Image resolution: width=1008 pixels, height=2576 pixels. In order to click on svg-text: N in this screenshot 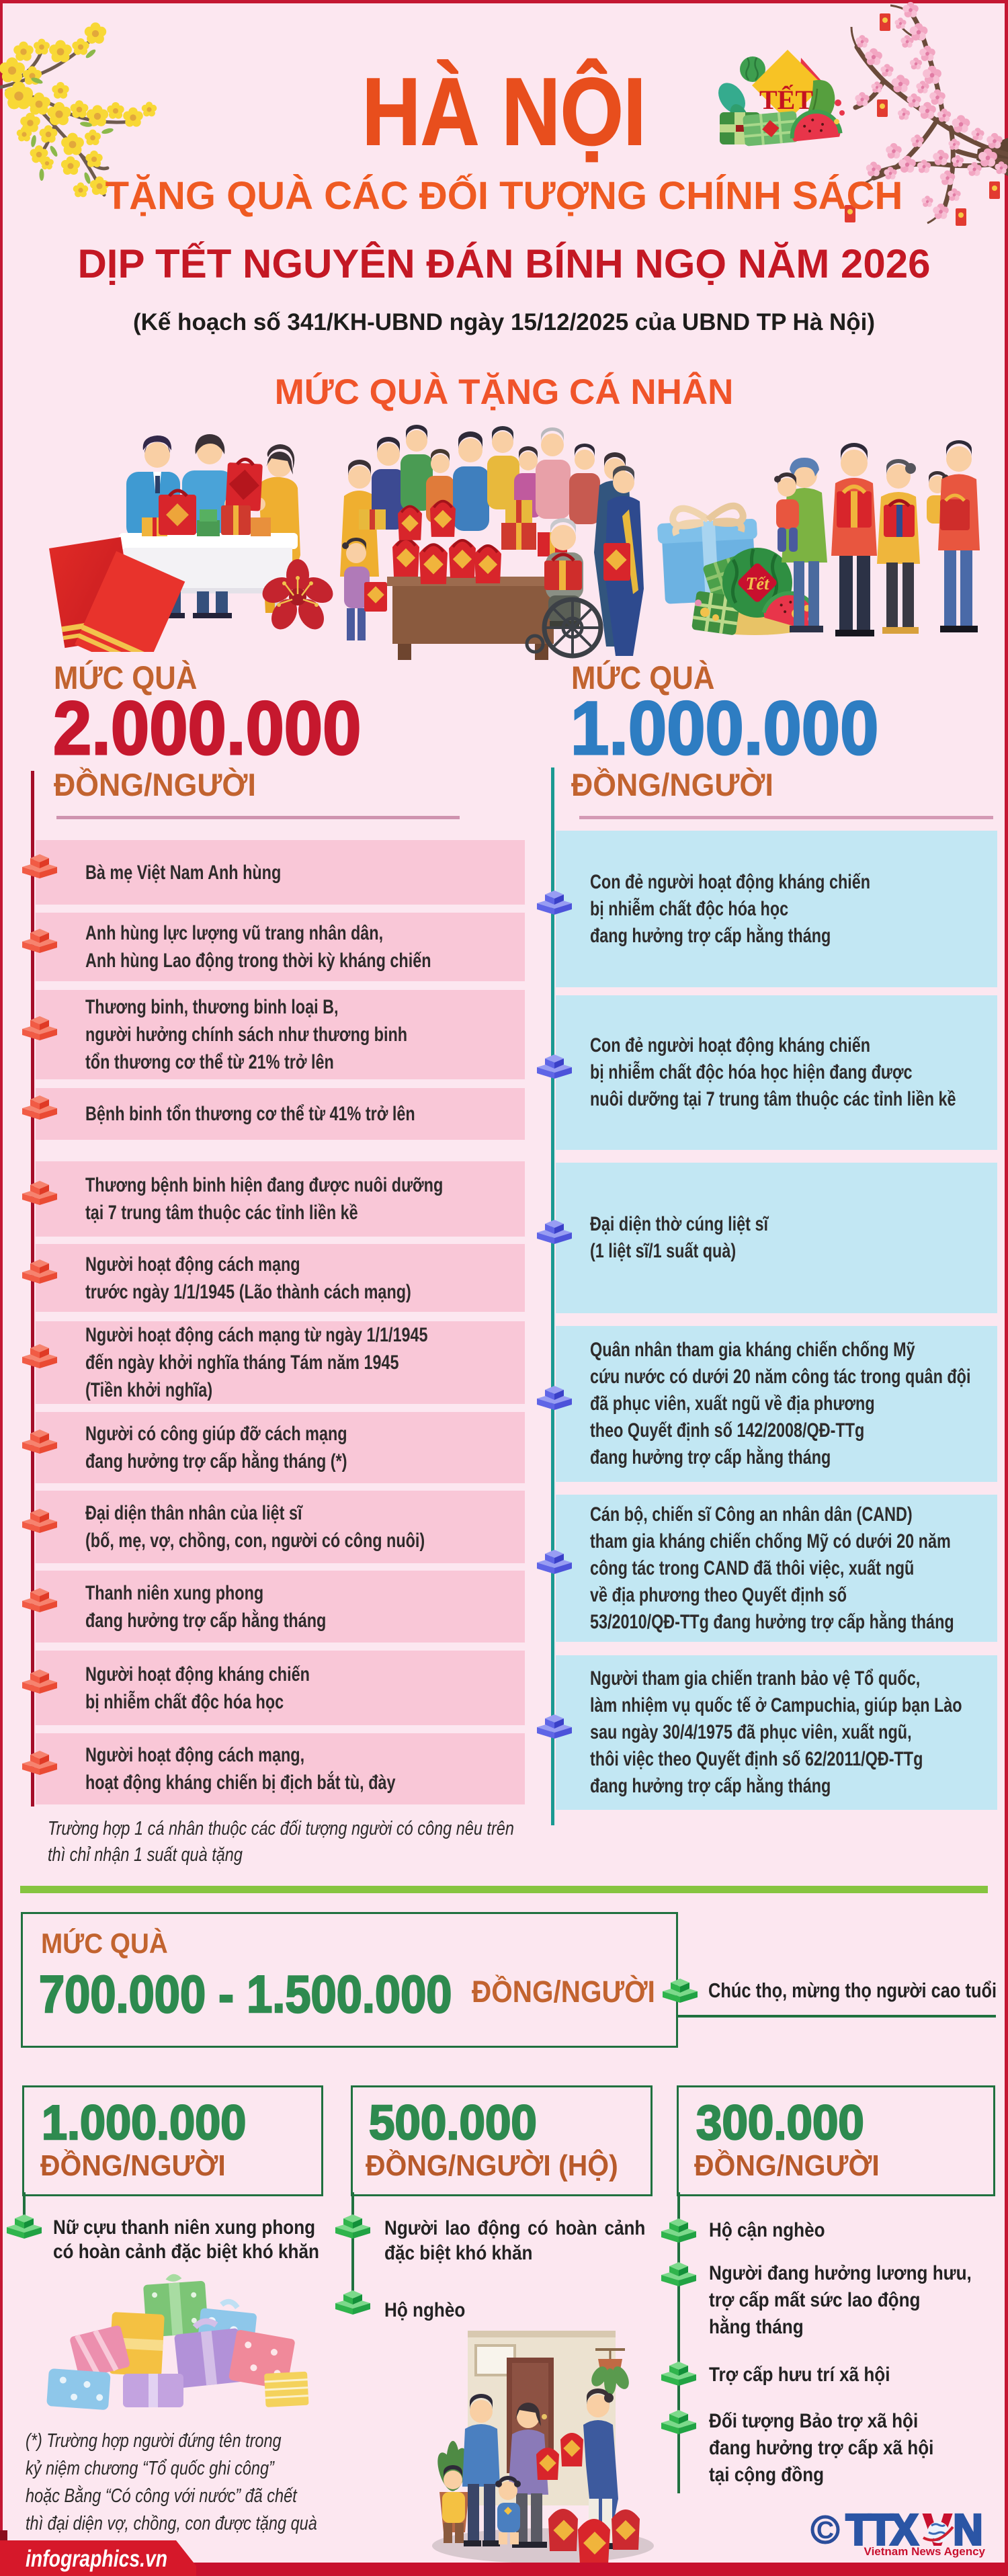, I will do `click(967, 2530)`.